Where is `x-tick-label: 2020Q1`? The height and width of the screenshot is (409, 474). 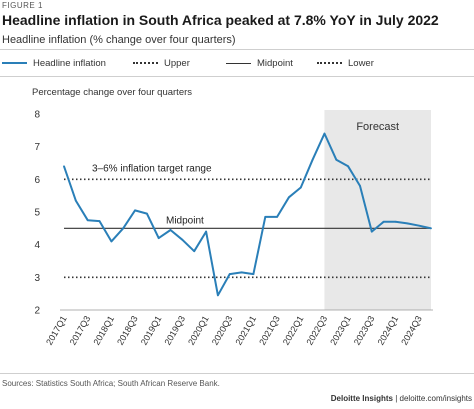
x-tick-label: 2020Q1 is located at coordinates (198, 330).